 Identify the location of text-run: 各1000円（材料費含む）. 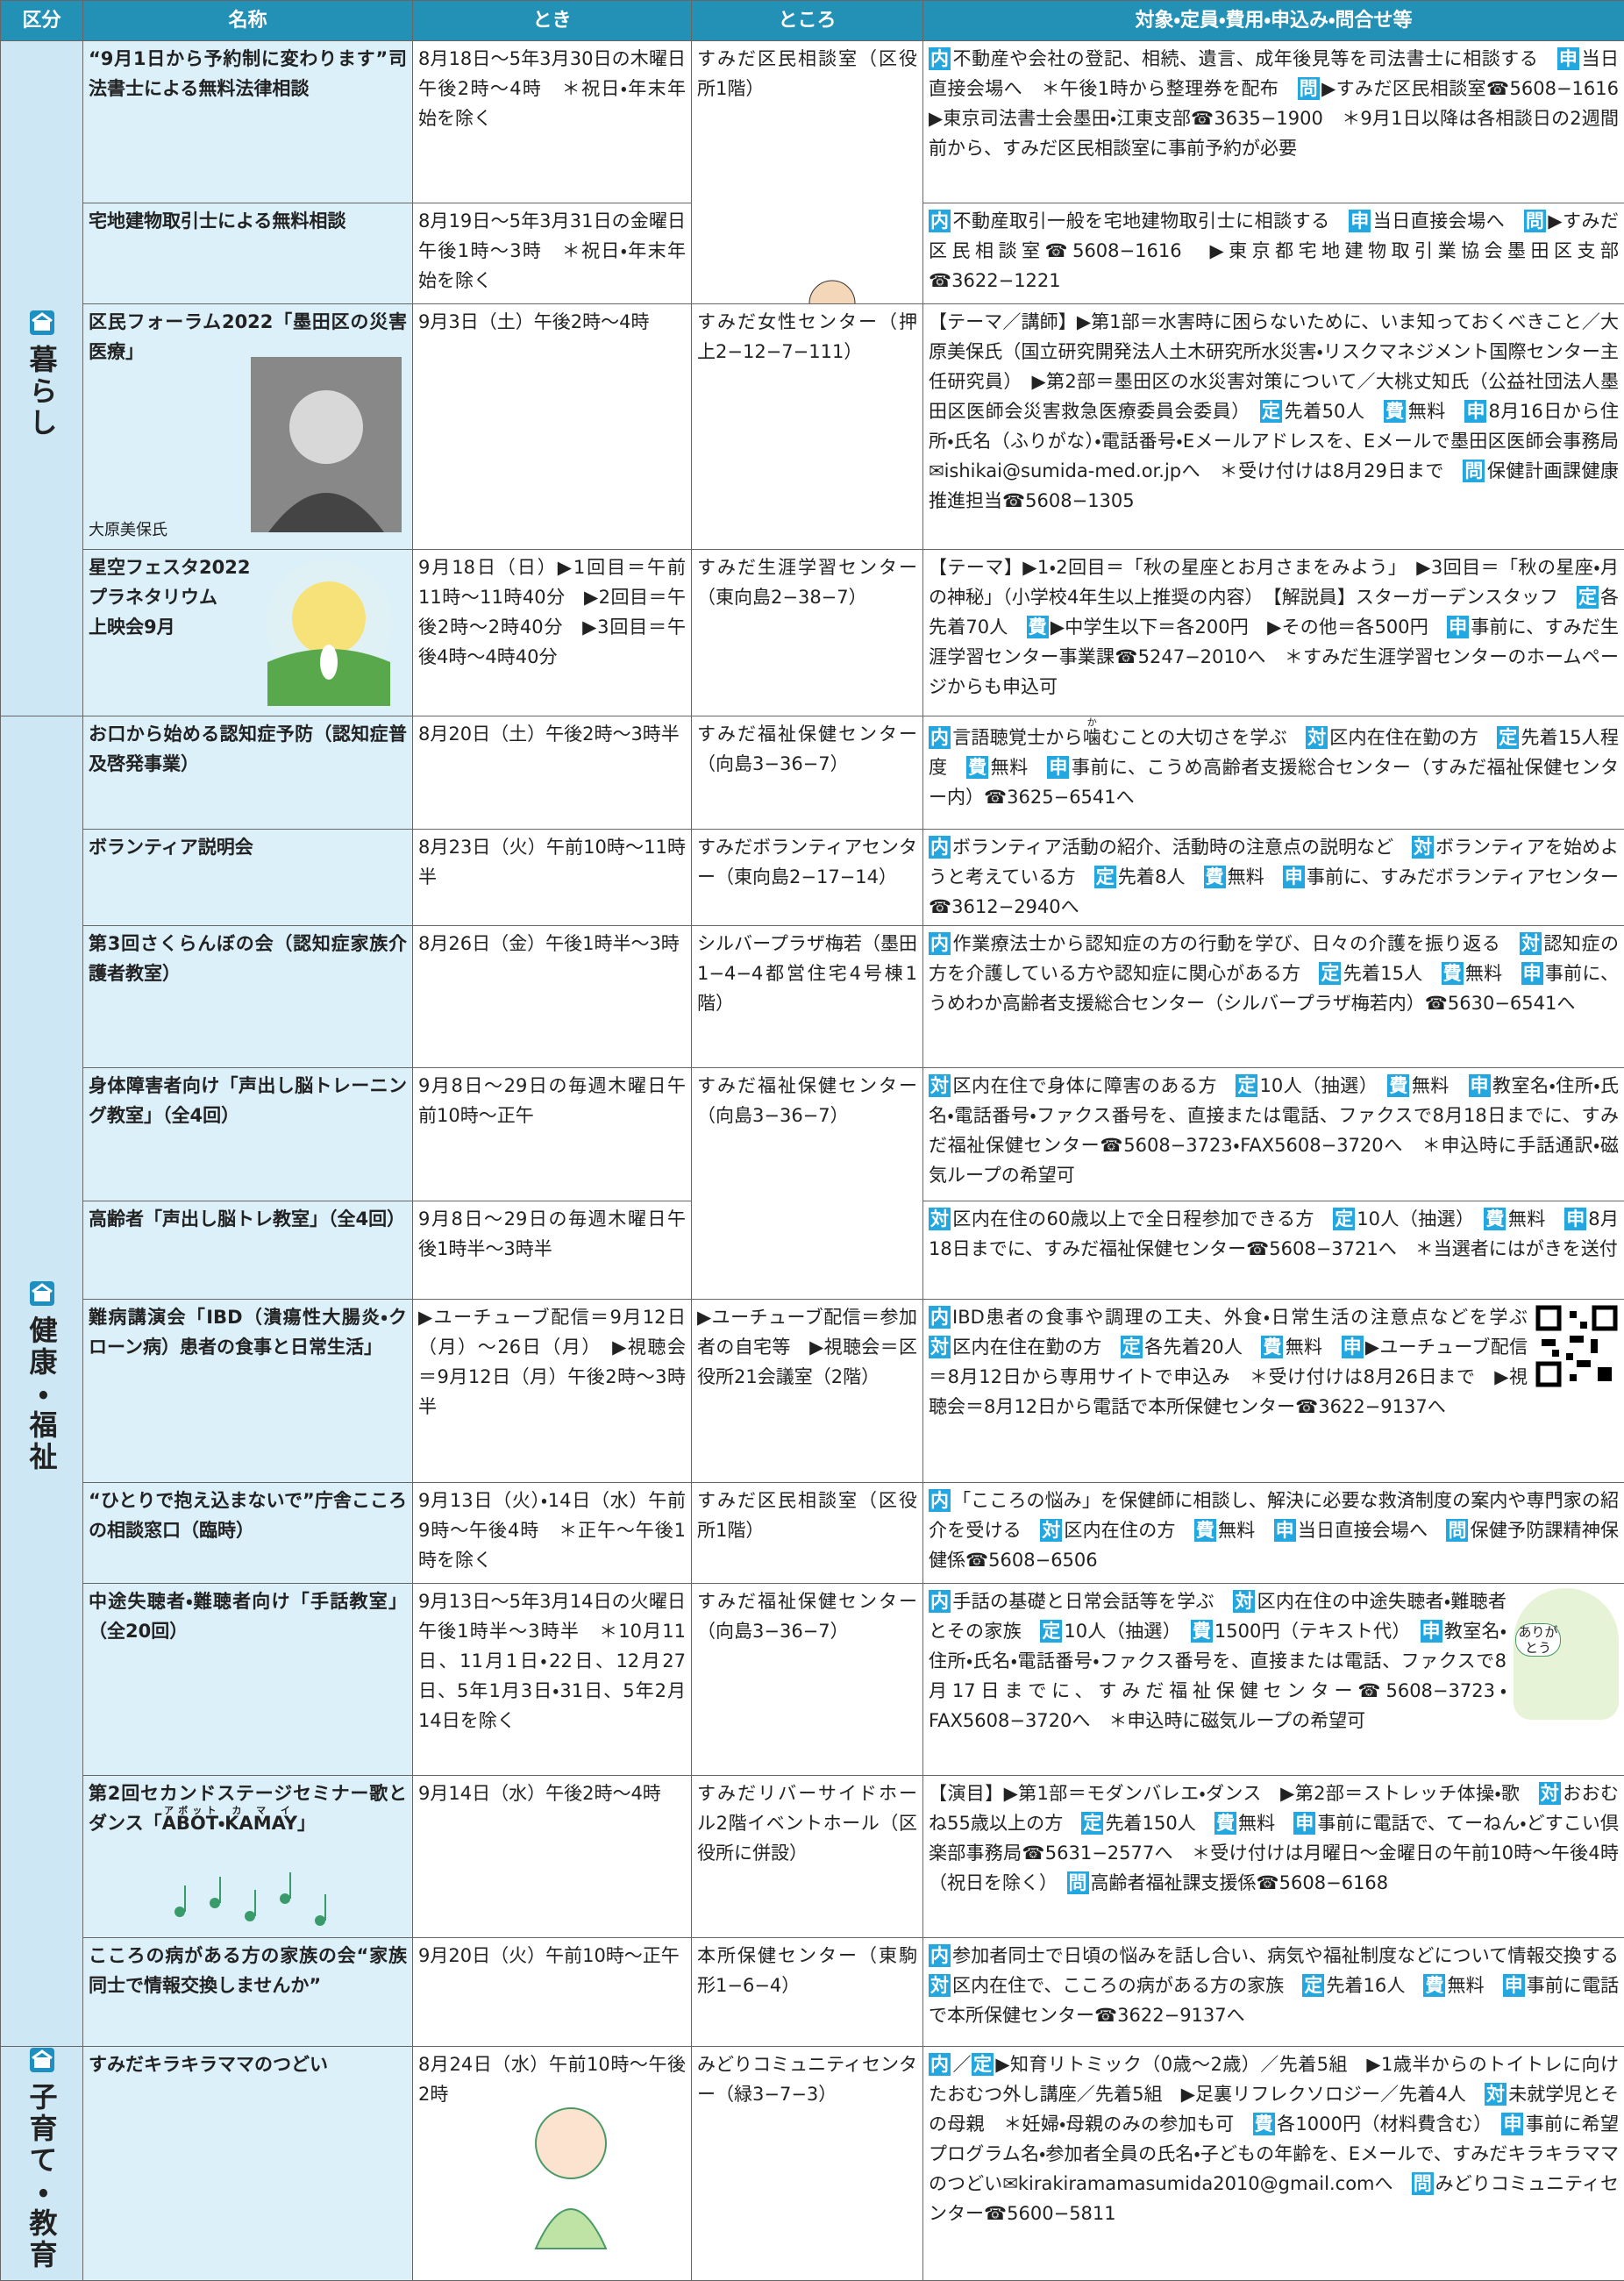
(1390, 2124).